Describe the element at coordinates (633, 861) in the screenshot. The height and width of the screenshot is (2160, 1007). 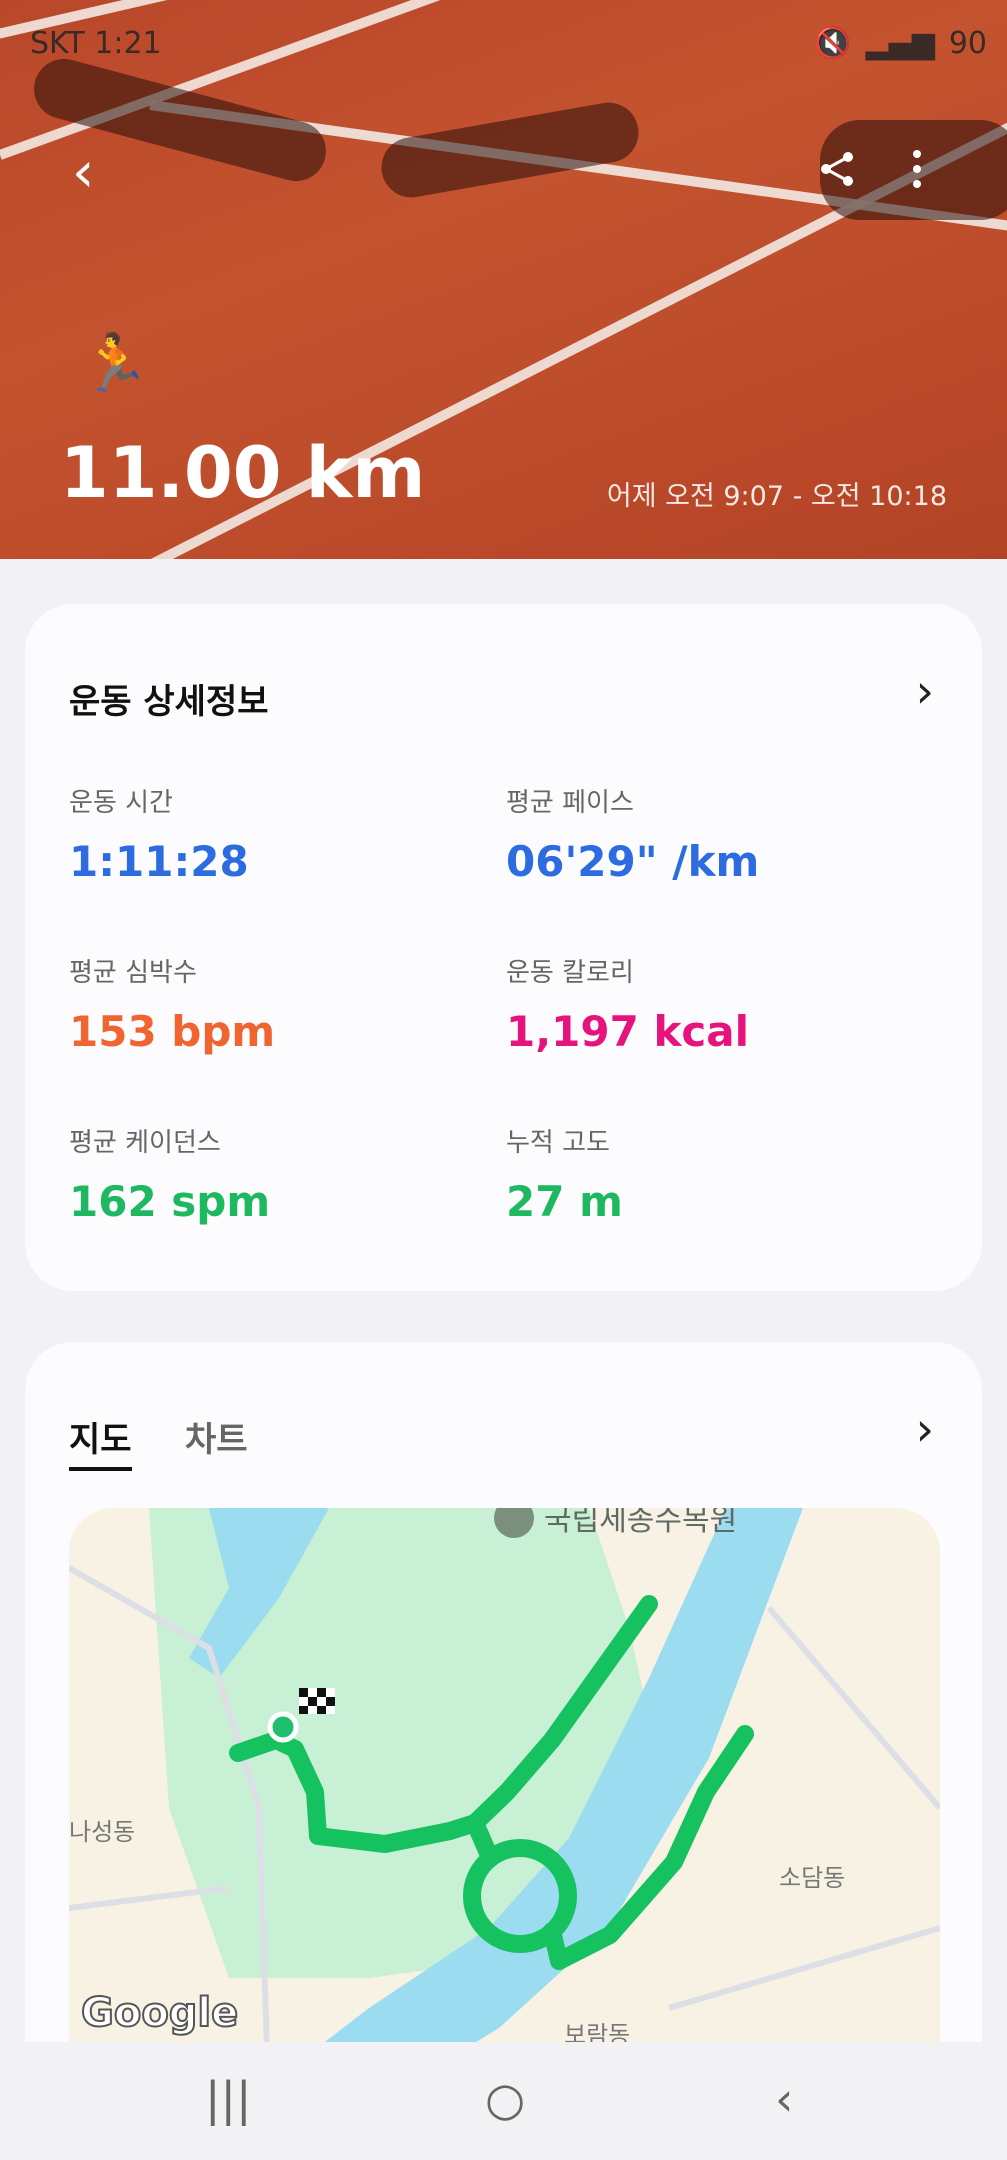
I see `stat-value: 06'29" /km` at that location.